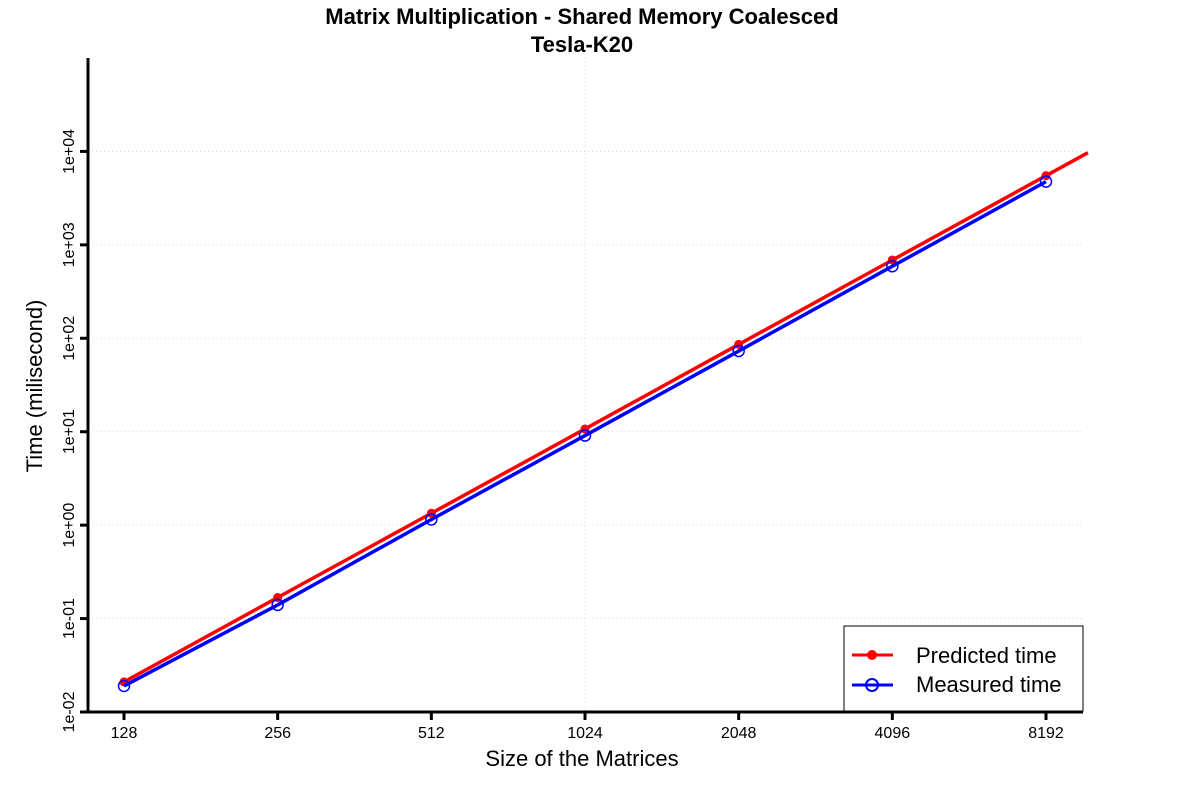  Describe the element at coordinates (69, 151) in the screenshot. I see `y-tick-label: 1e+04` at that location.